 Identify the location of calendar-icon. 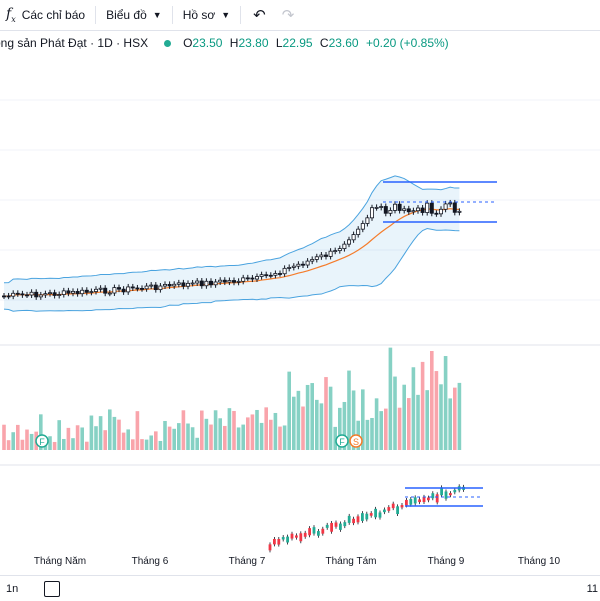
(52, 588).